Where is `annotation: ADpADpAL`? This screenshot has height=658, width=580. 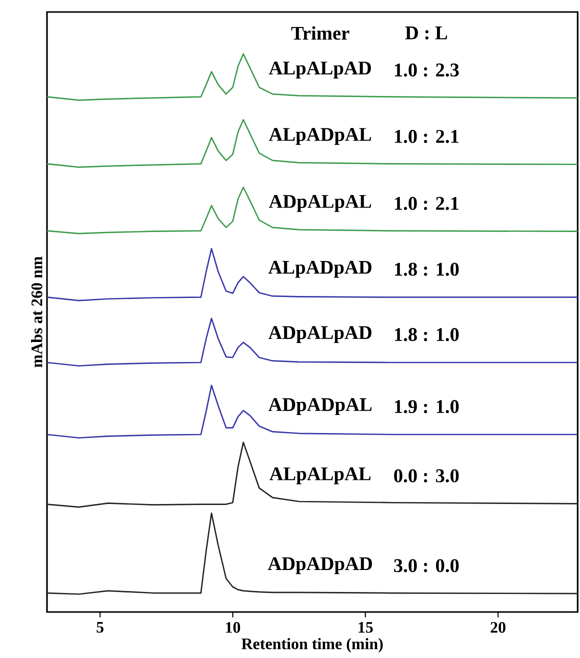 annotation: ADpADpAL is located at coordinates (320, 407).